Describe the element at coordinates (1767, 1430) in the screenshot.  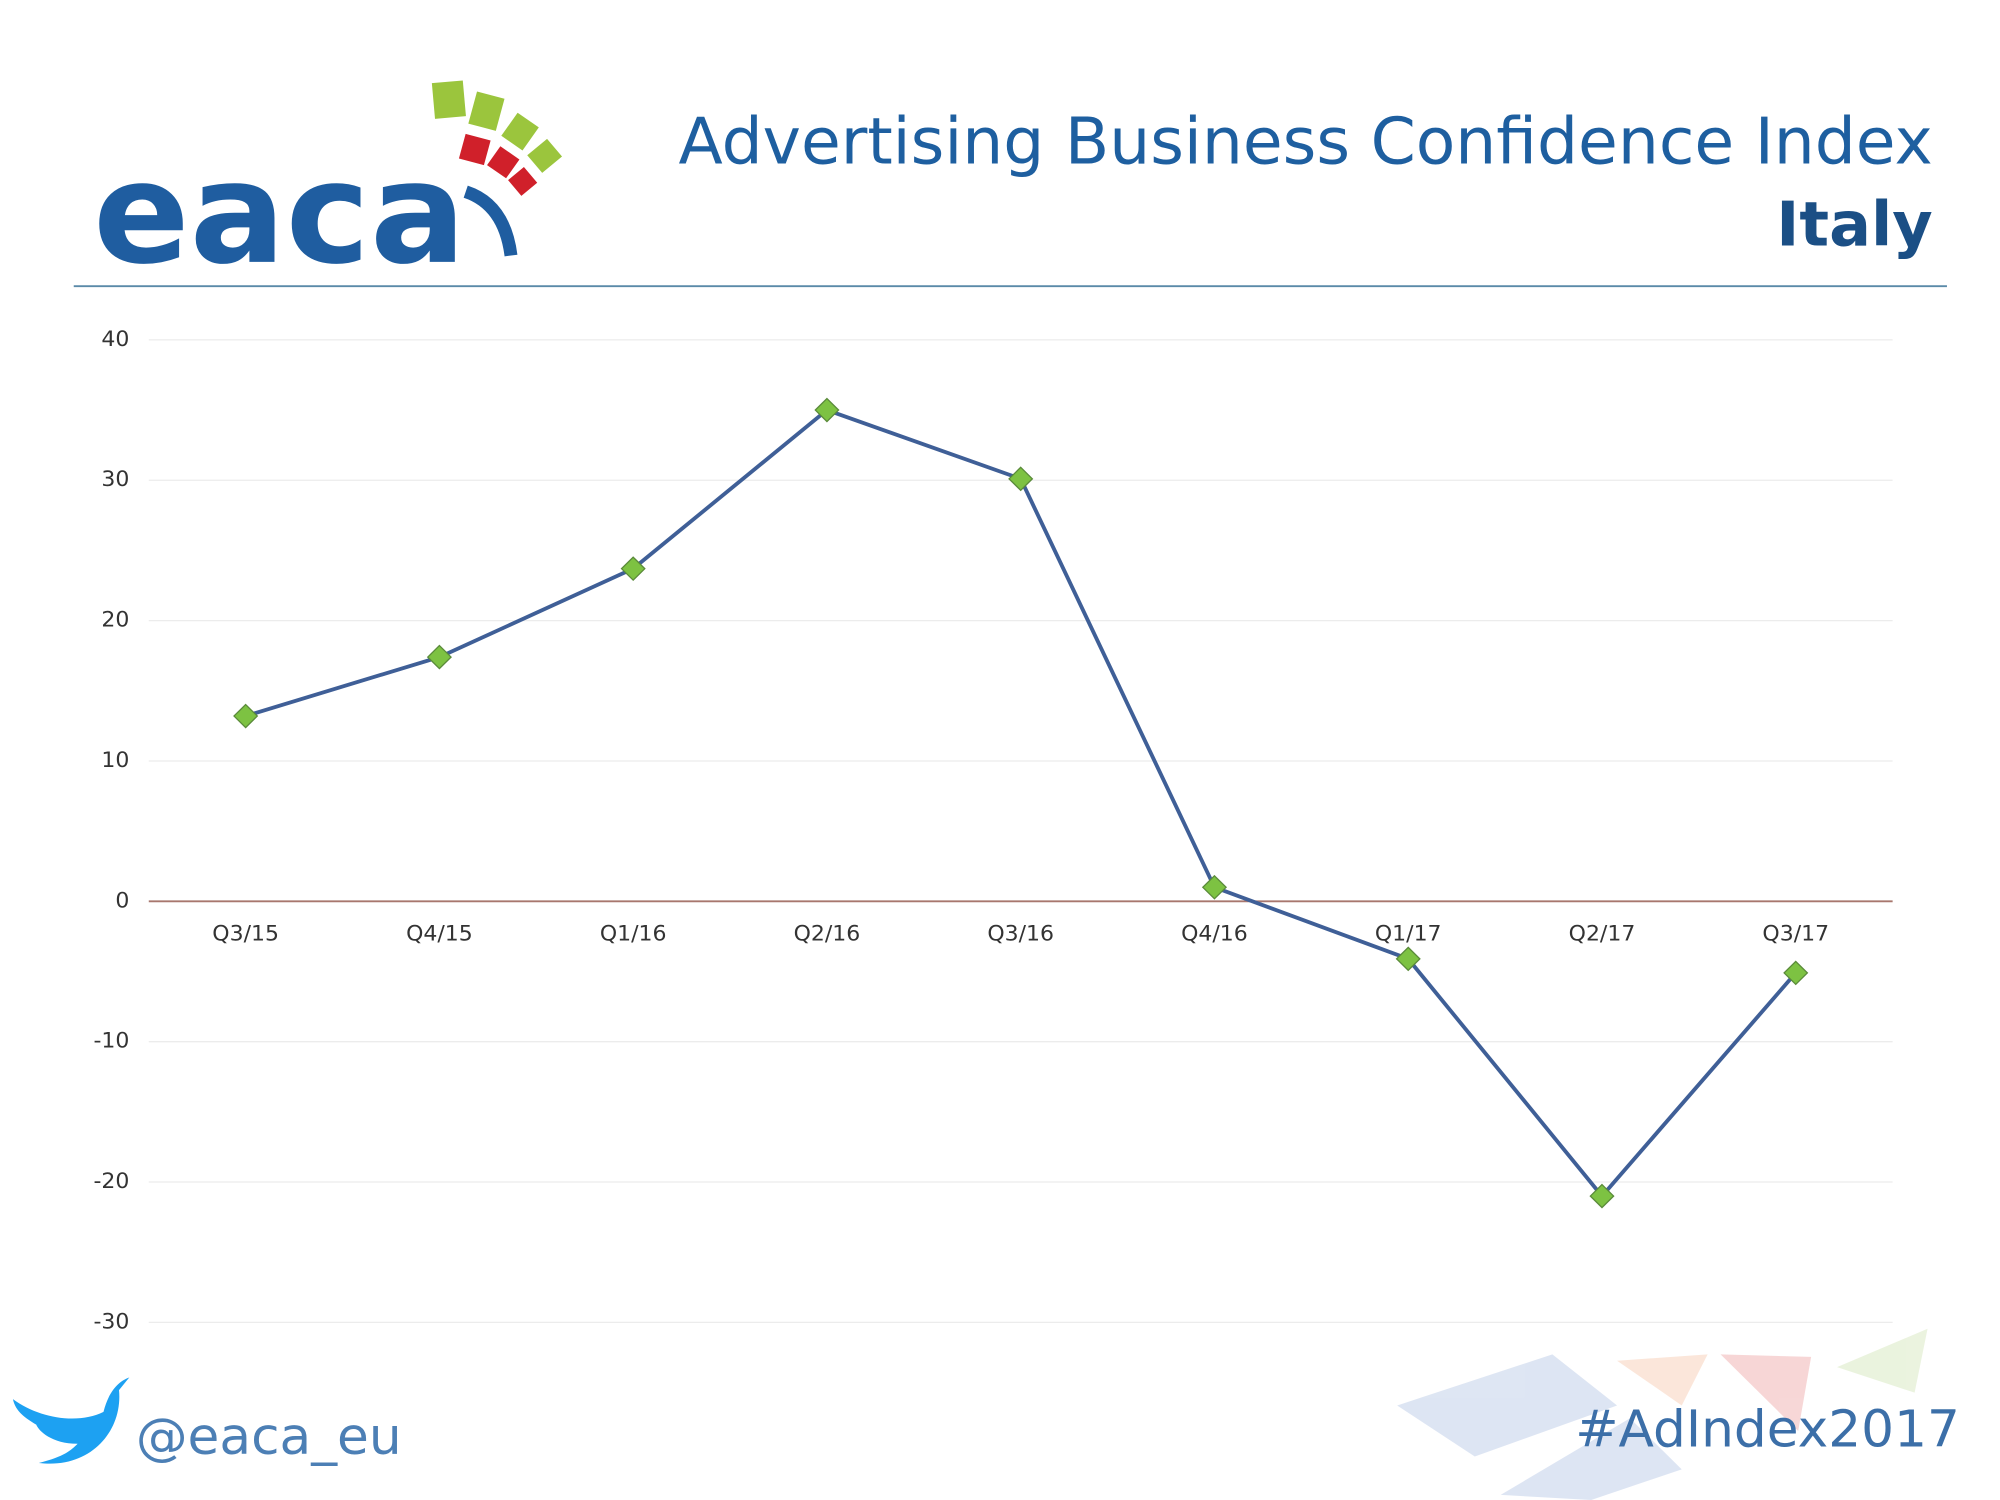
I see `hashtag: #AdIndex2017` at that location.